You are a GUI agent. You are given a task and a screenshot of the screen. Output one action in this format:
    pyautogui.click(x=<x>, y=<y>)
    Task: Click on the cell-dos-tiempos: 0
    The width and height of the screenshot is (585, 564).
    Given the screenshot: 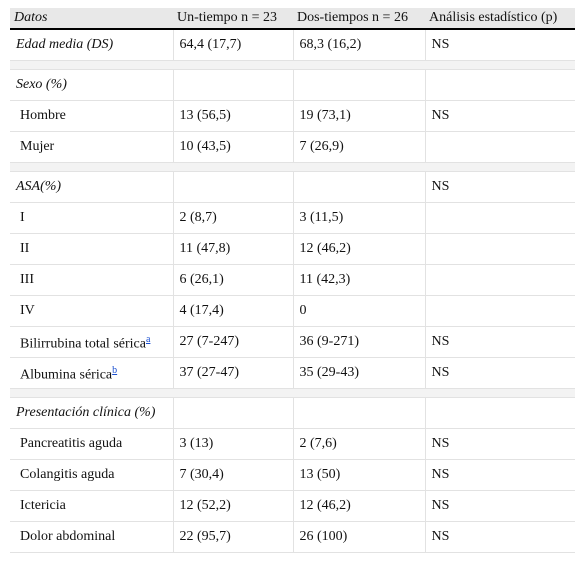 What is the action you would take?
    pyautogui.click(x=359, y=311)
    